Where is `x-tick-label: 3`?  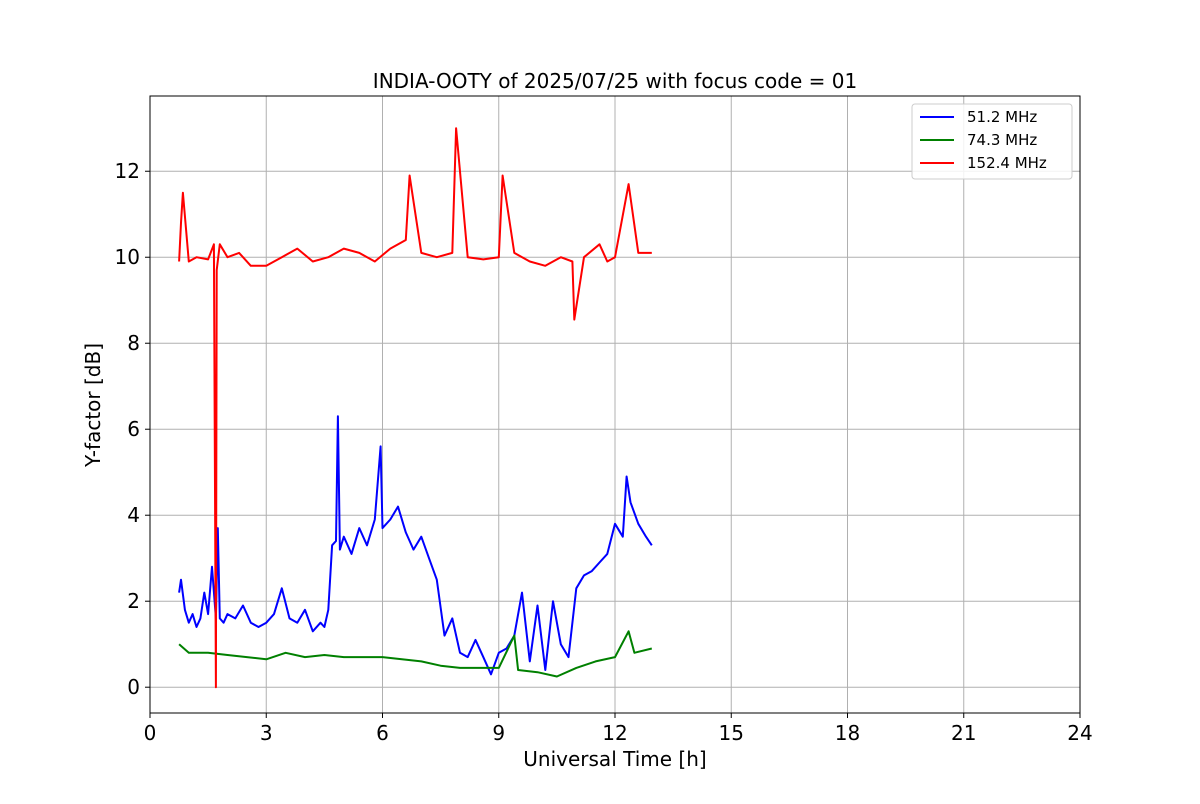
x-tick-label: 3 is located at coordinates (266, 733).